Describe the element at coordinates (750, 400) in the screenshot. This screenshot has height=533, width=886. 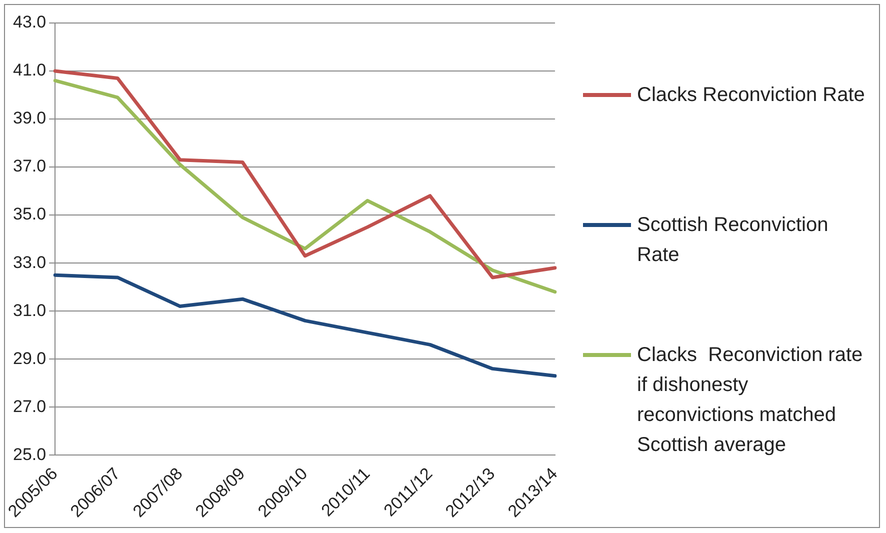
I see `legend-label: Clacks Reconviction rate if dishonesty reconvictions matched Scottish average` at that location.